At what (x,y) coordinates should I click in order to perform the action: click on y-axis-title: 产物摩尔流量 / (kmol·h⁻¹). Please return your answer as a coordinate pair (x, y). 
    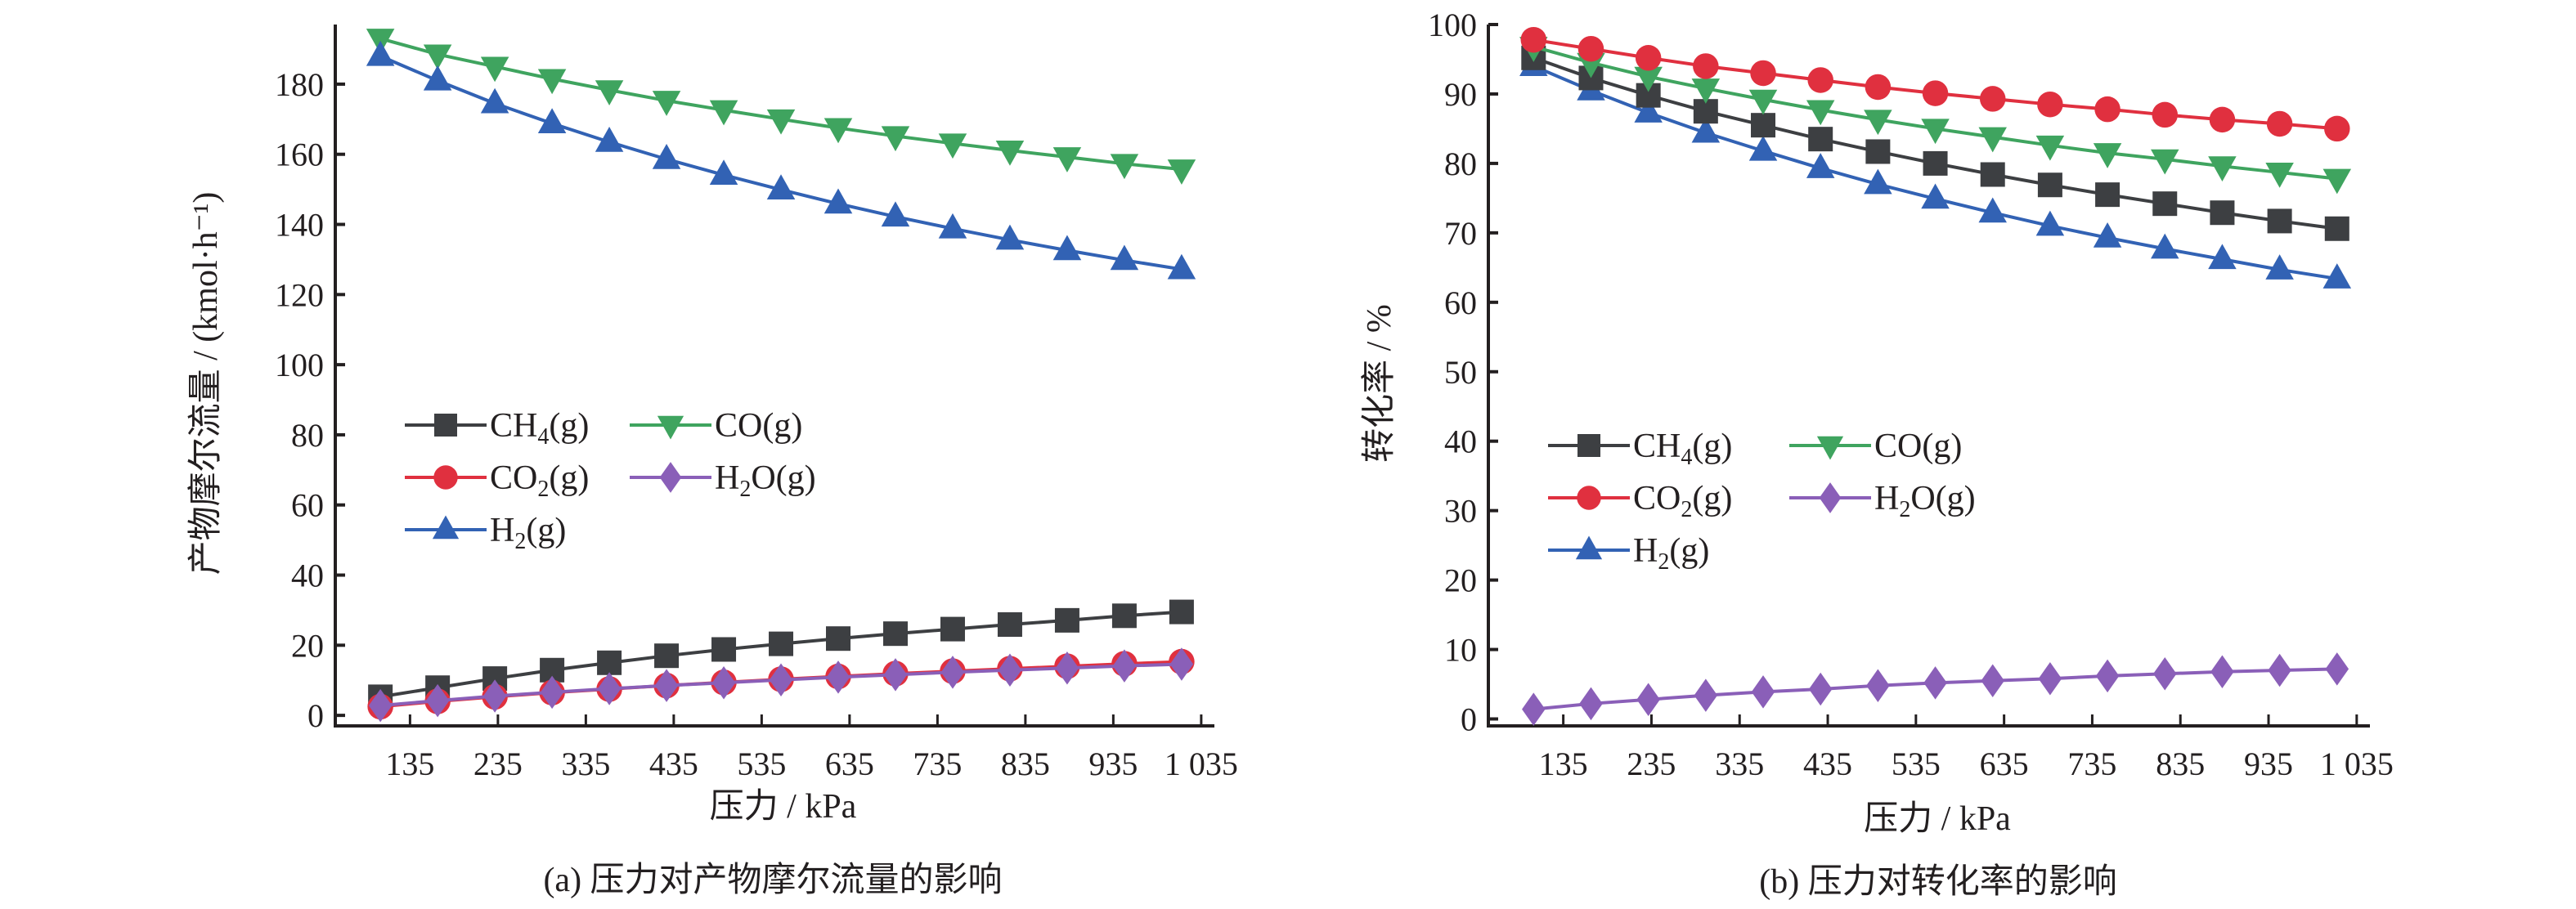
    Looking at the image, I should click on (205, 384).